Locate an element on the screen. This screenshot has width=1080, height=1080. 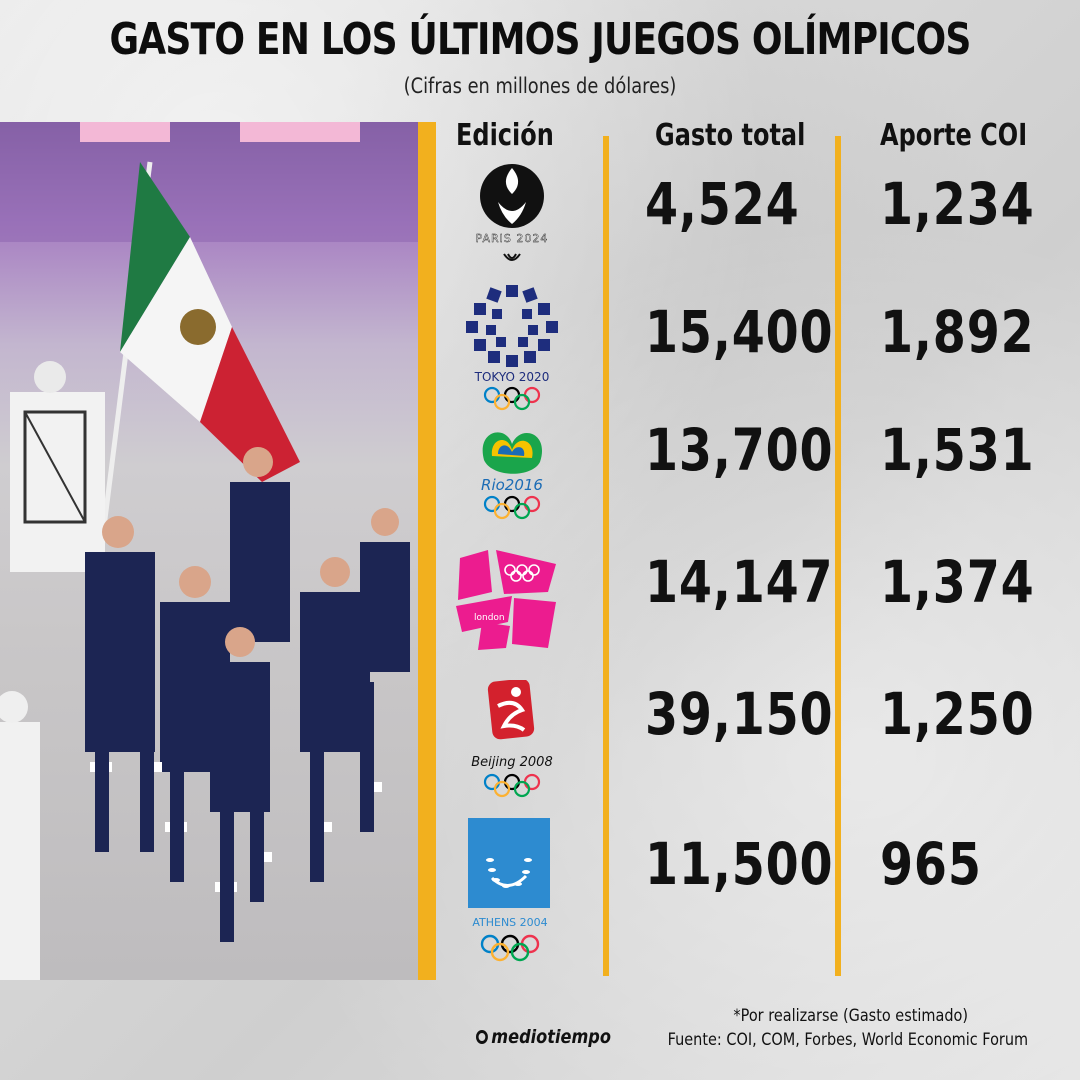
logo-athens-2004: ATHENS 2004 is located at coordinates (512, 893).